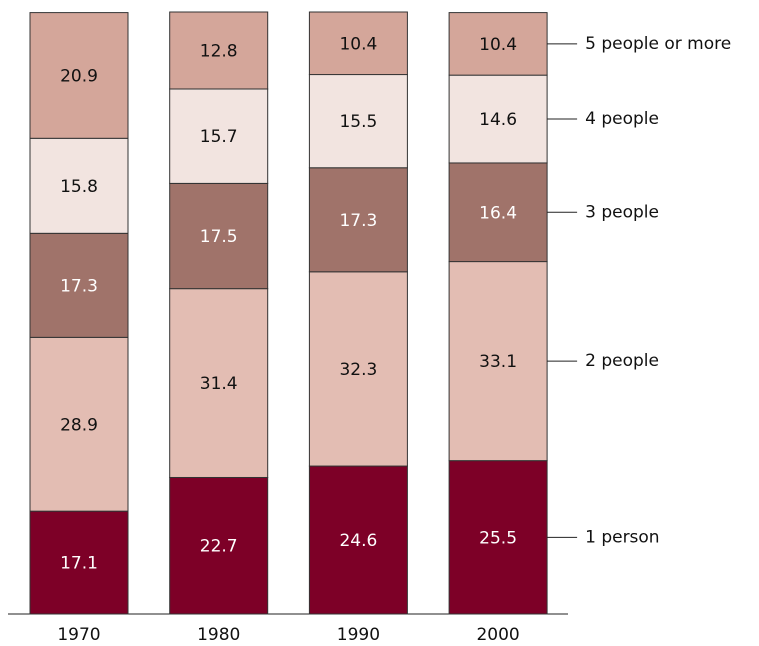 The image size is (759, 646). What do you see at coordinates (497, 635) in the screenshot?
I see `x-tick-label: 2000` at bounding box center [497, 635].